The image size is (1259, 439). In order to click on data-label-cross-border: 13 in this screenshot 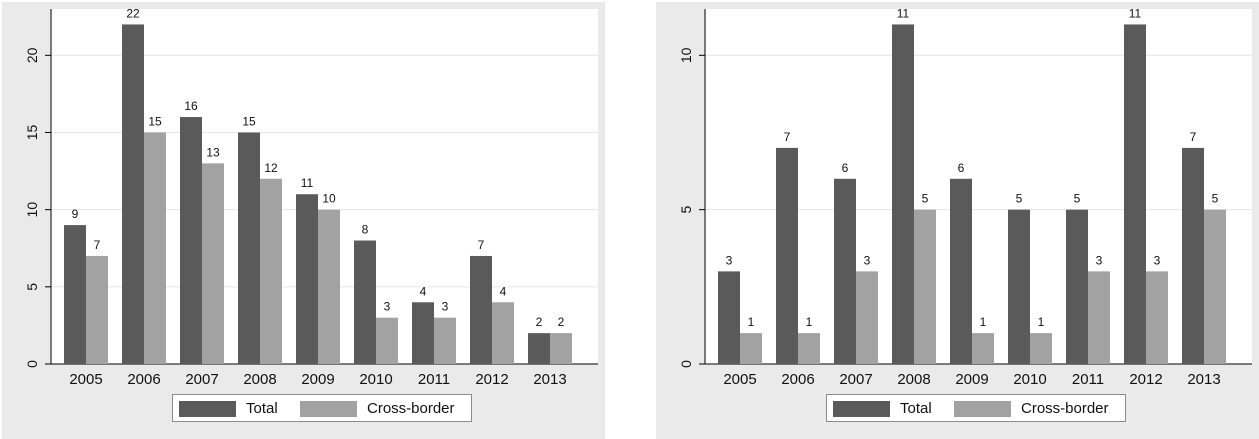, I will do `click(213, 152)`.